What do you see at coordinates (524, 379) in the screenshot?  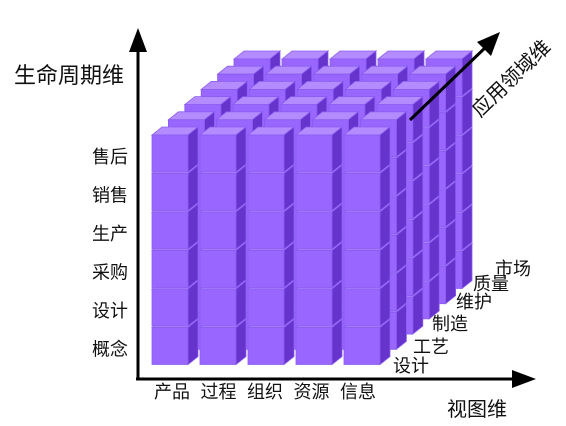 I see `view-axis-arrow-icon` at bounding box center [524, 379].